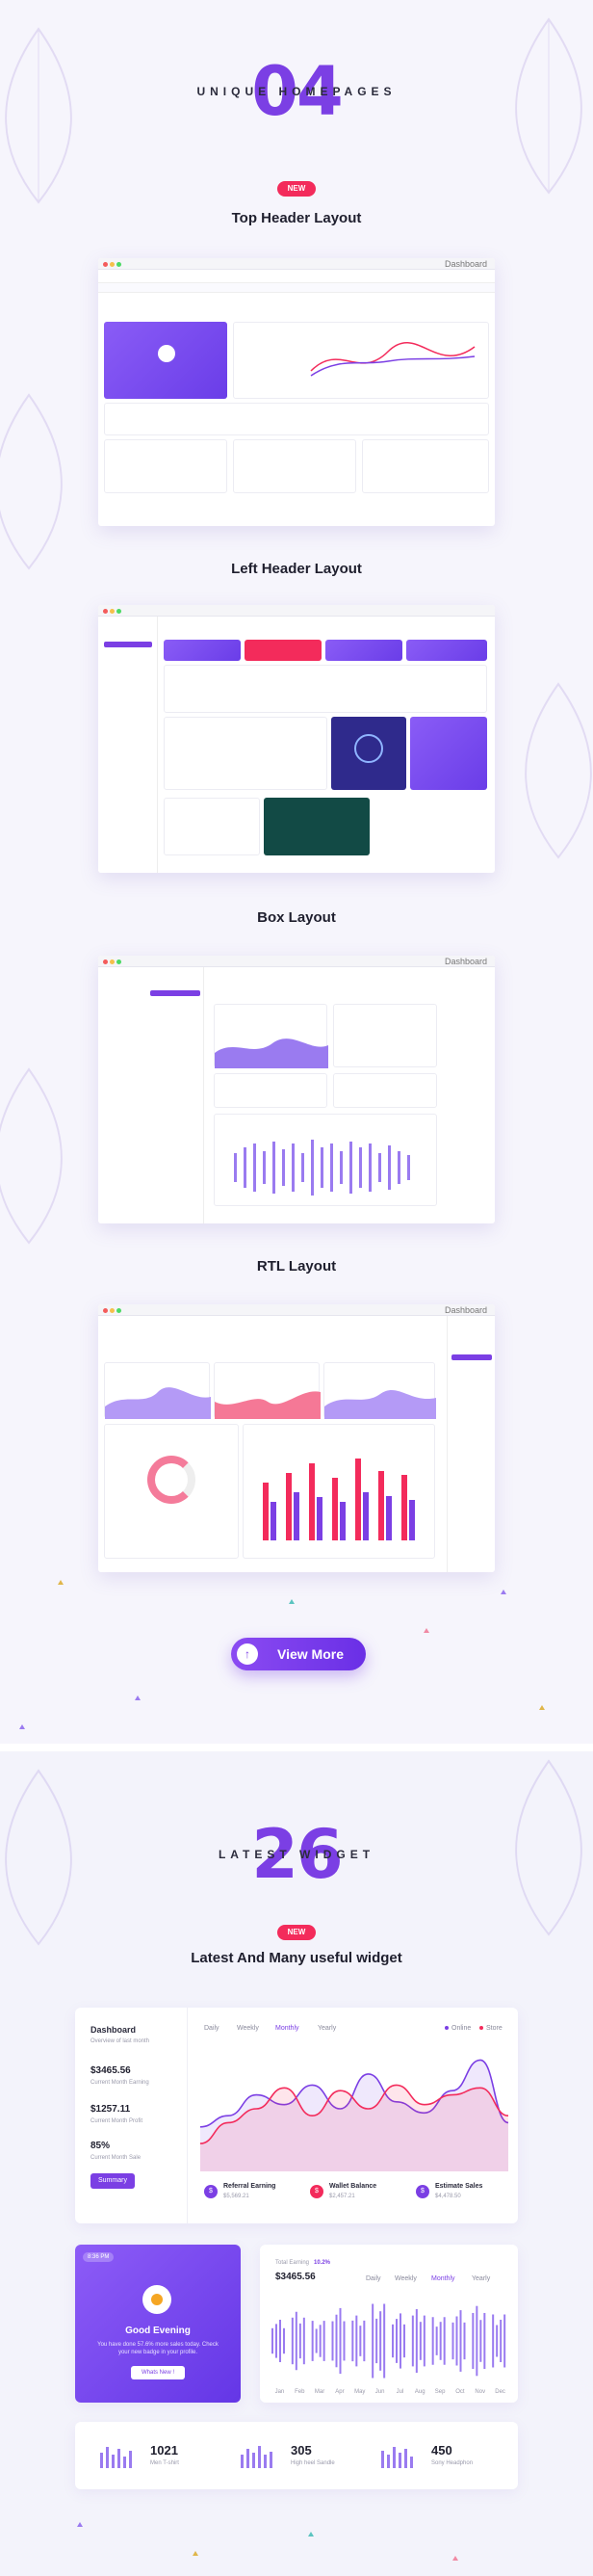  What do you see at coordinates (361, 360) in the screenshot?
I see `preview-chart-card` at bounding box center [361, 360].